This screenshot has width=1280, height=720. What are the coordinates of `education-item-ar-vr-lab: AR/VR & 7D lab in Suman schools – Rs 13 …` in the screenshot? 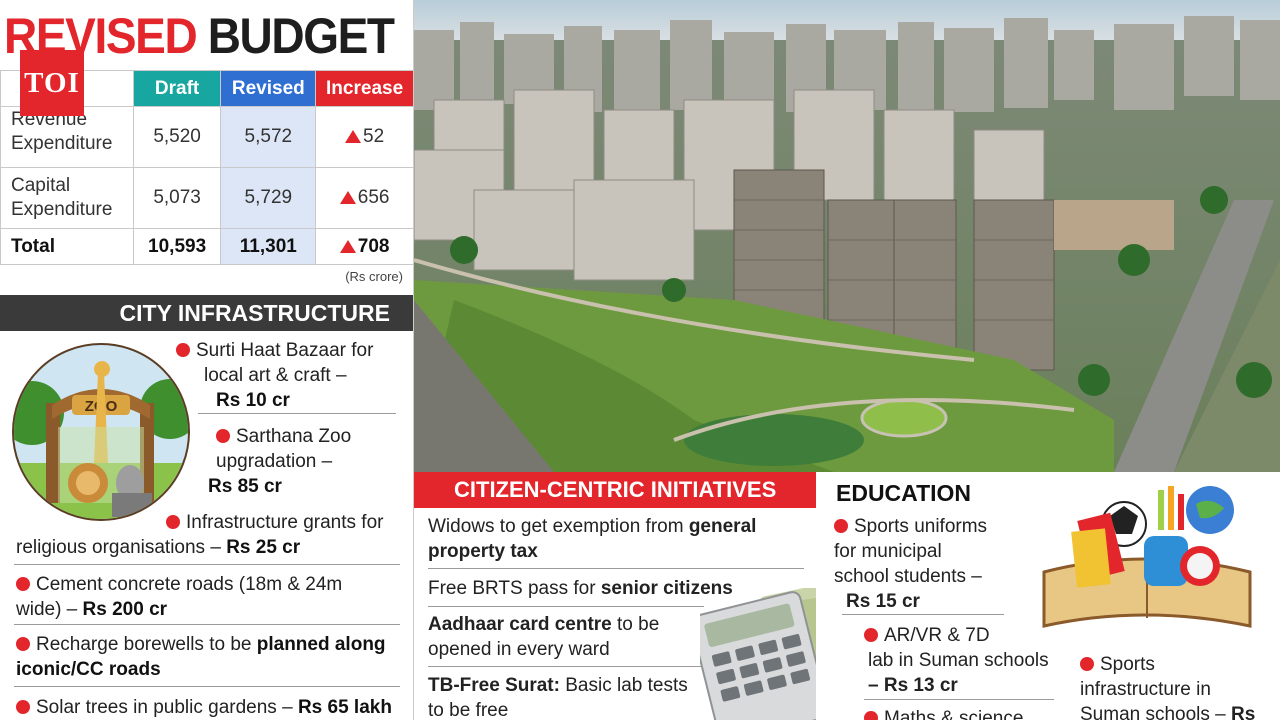 It's located at (956, 660).